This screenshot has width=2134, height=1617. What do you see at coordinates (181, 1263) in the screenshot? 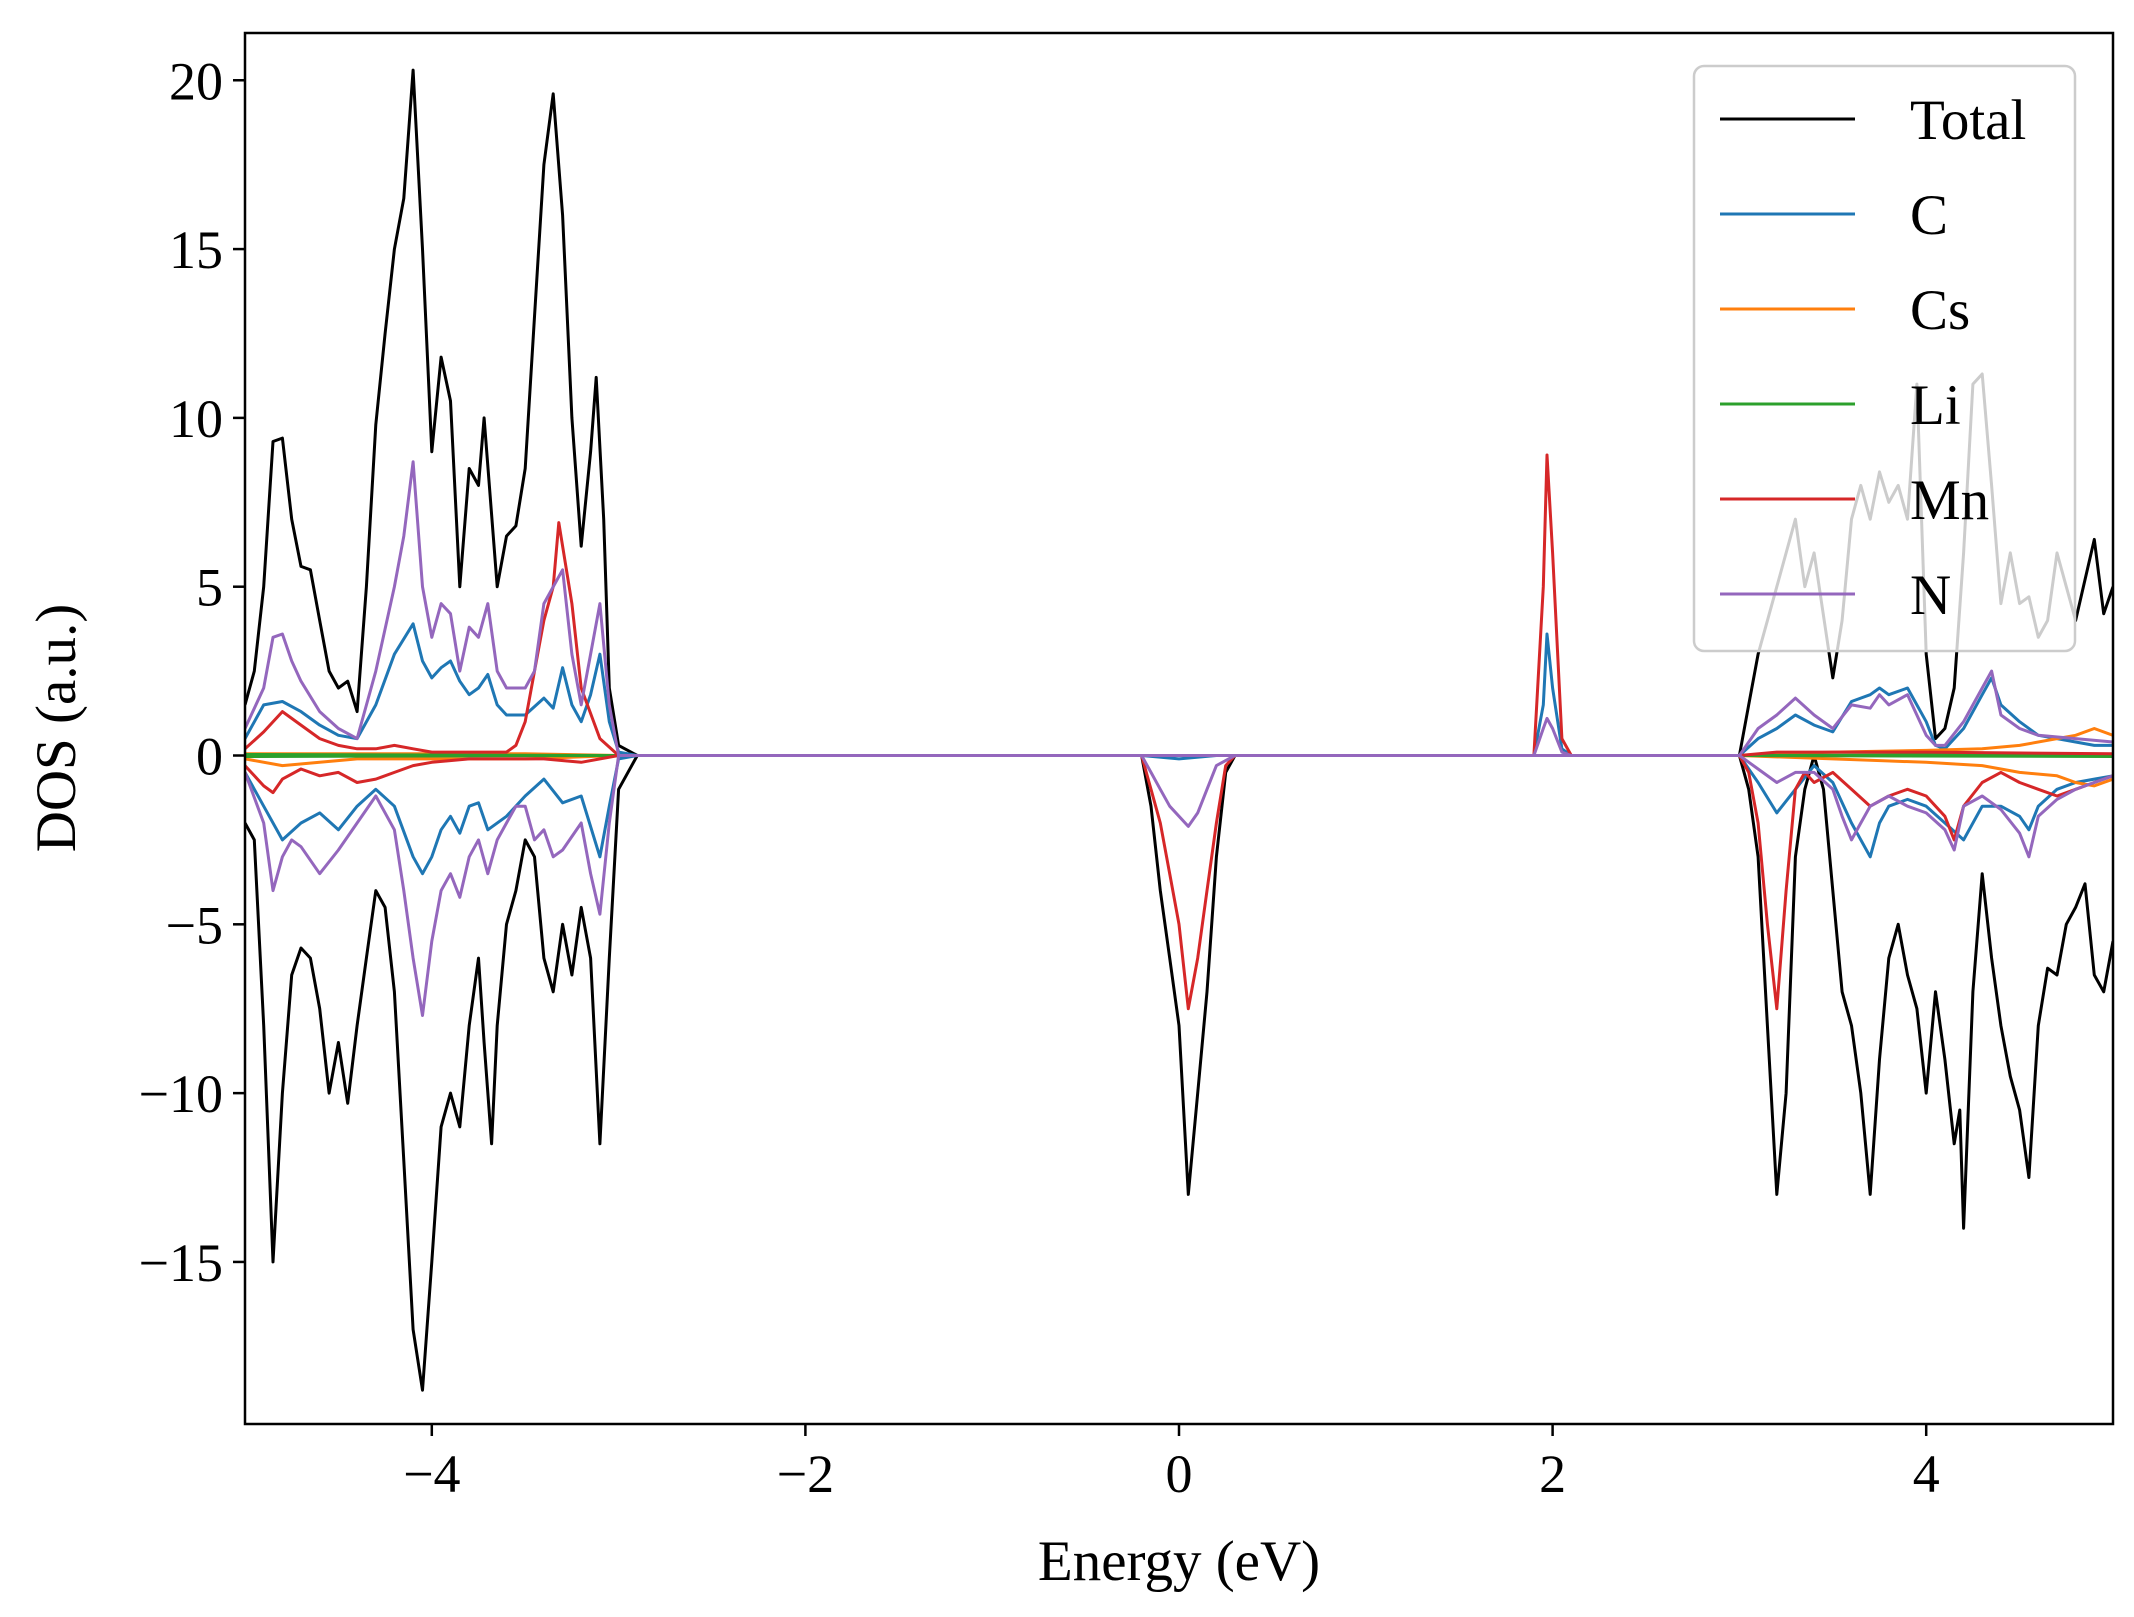
I see `y-tick-label: −15` at bounding box center [181, 1263].